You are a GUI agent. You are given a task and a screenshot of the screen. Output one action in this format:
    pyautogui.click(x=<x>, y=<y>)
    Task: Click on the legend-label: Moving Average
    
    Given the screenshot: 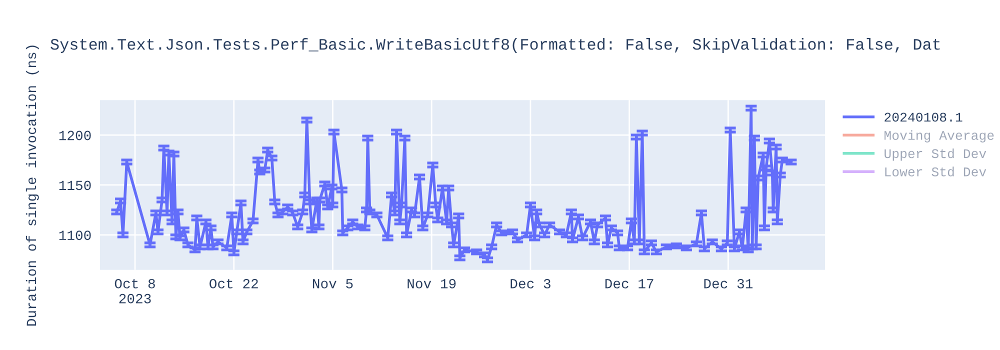 What is the action you would take?
    pyautogui.click(x=939, y=136)
    